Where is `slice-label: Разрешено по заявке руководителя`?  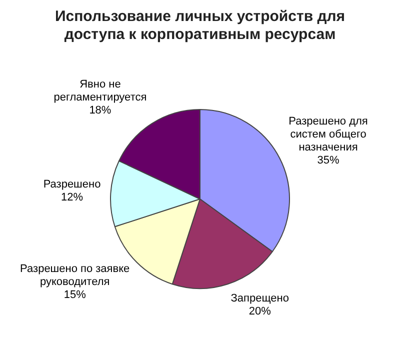
slice-label: Разрешено по заявке руководителя is located at coordinates (75, 275).